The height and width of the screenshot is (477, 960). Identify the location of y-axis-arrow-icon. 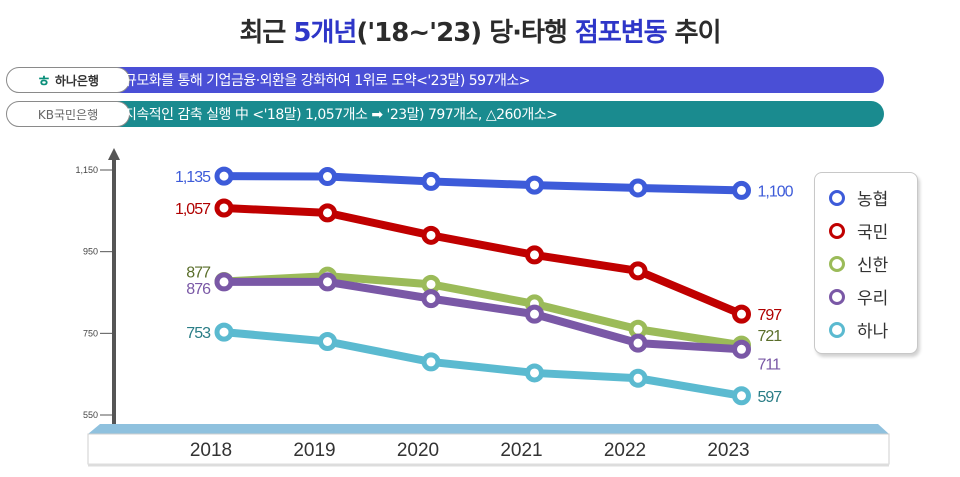
(114, 154).